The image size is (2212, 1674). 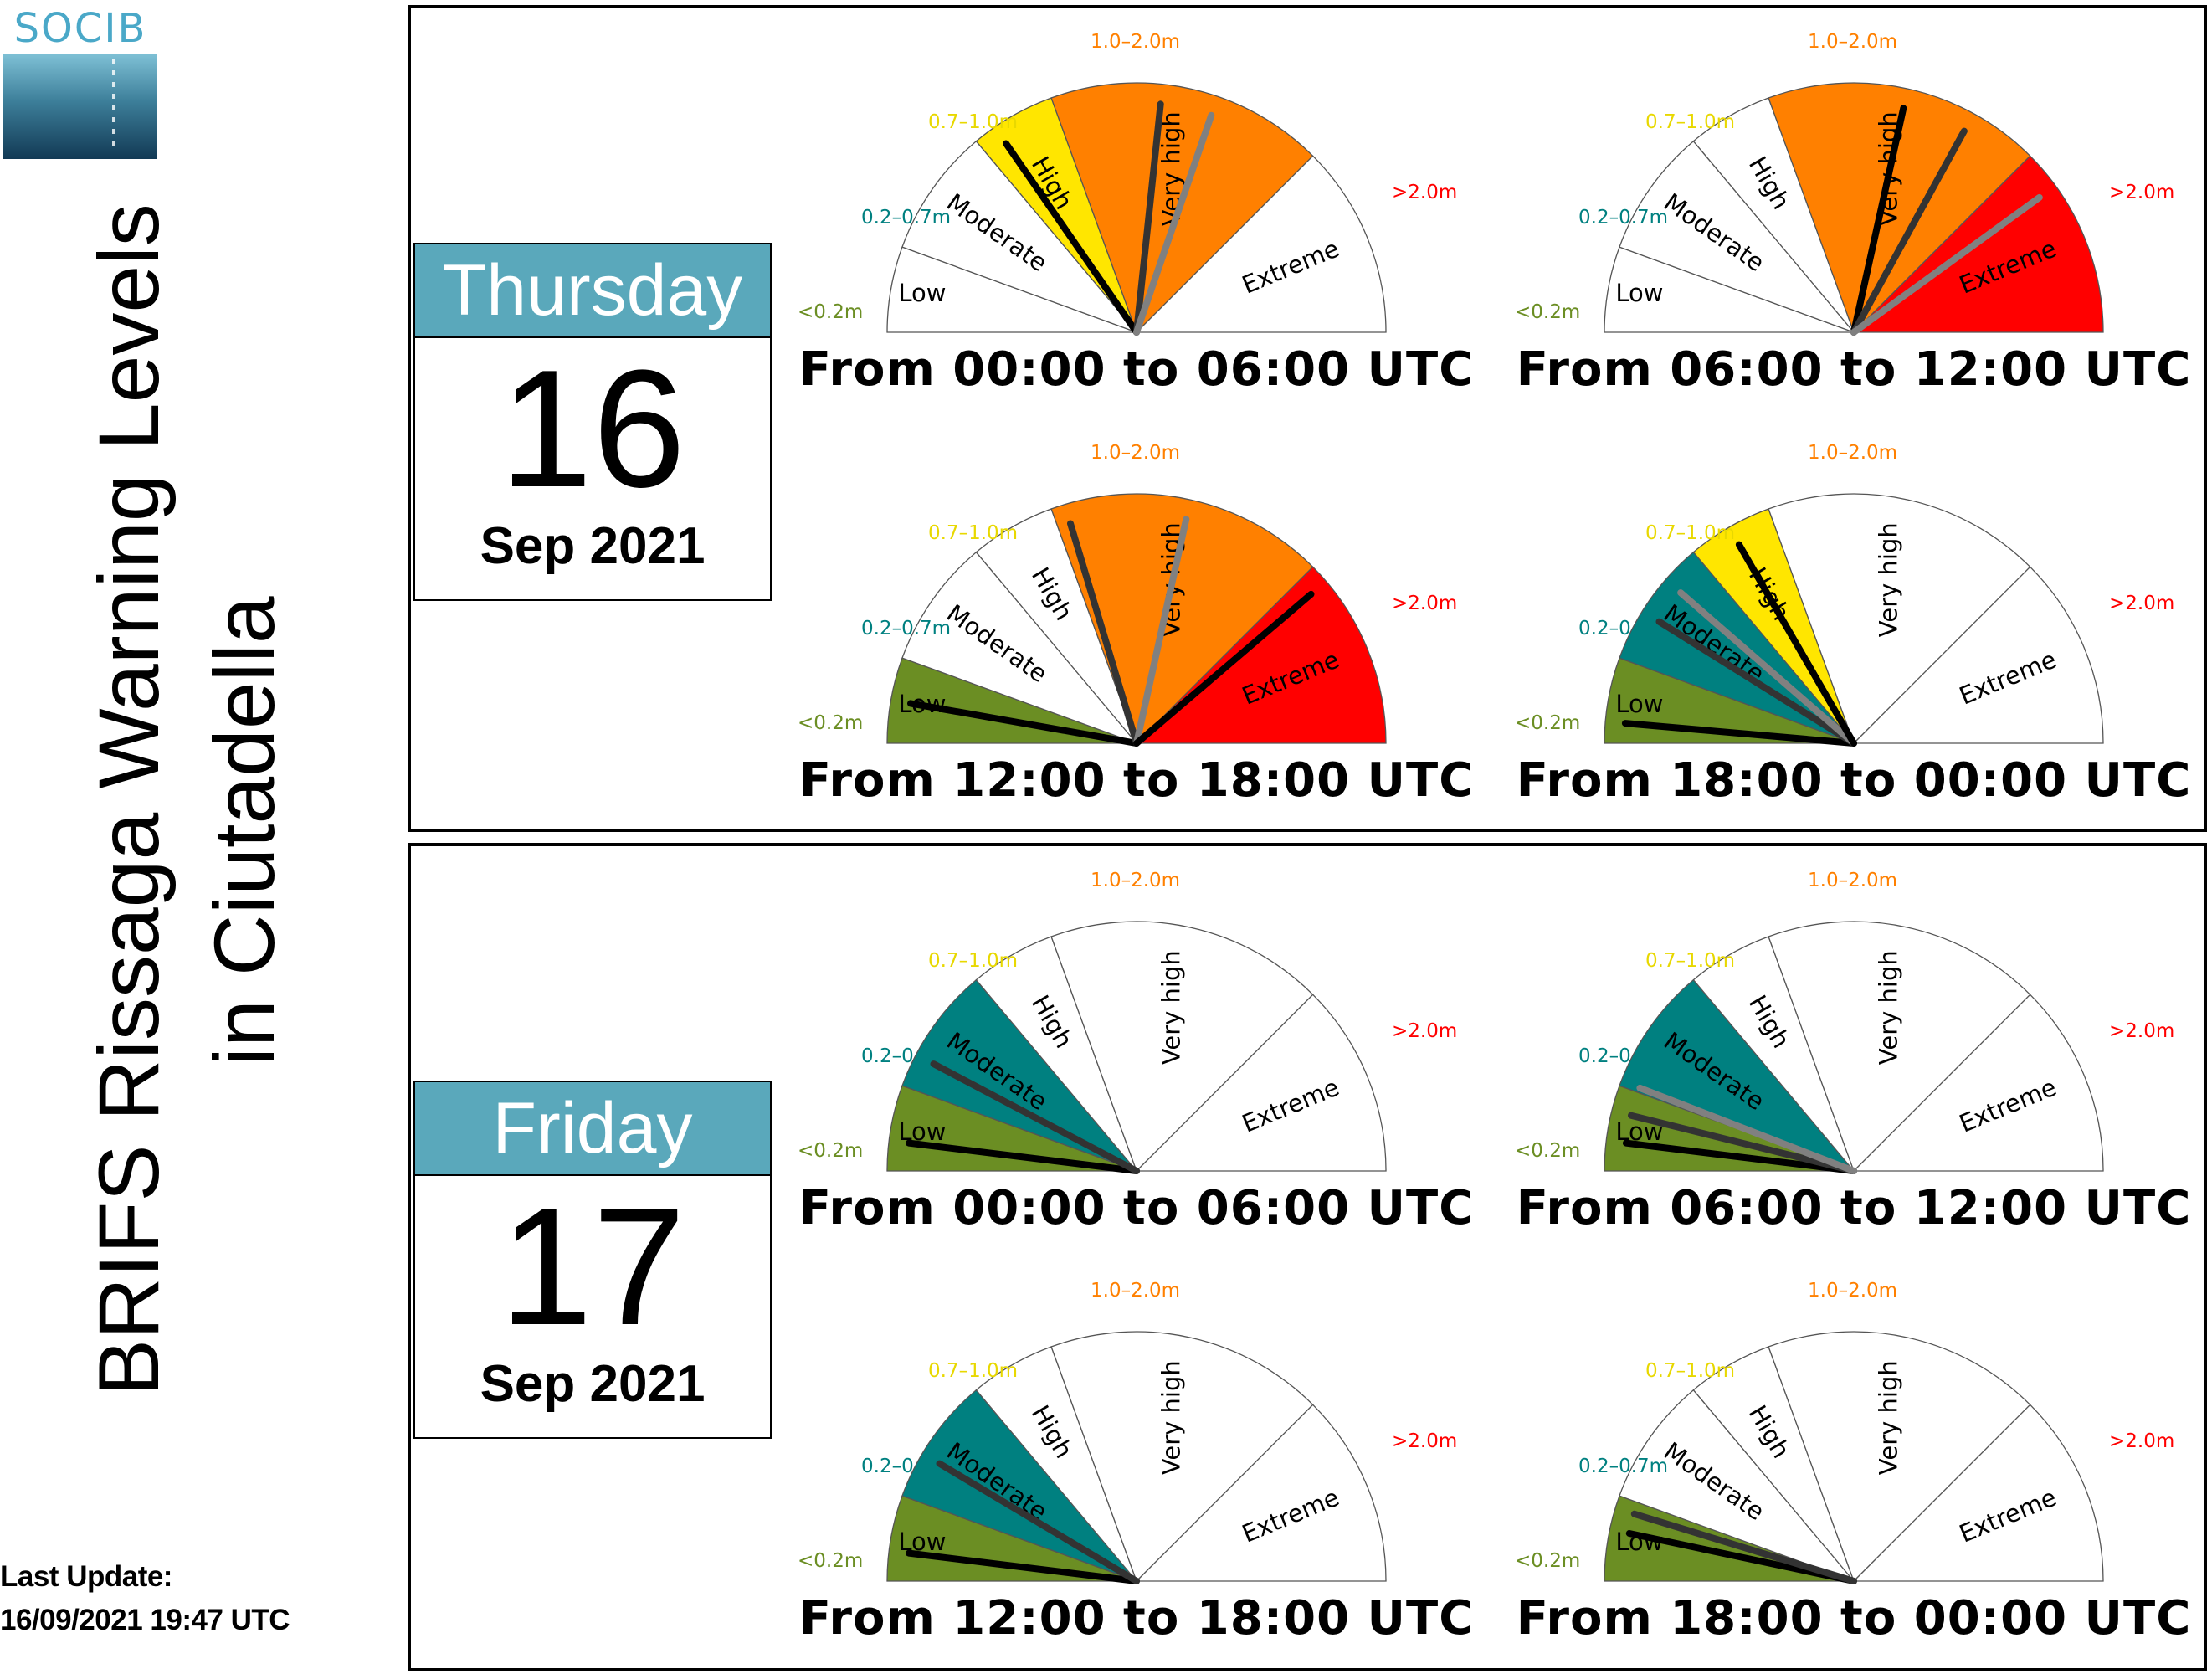 What do you see at coordinates (86, 1576) in the screenshot?
I see `last-update-label: Last Update:` at bounding box center [86, 1576].